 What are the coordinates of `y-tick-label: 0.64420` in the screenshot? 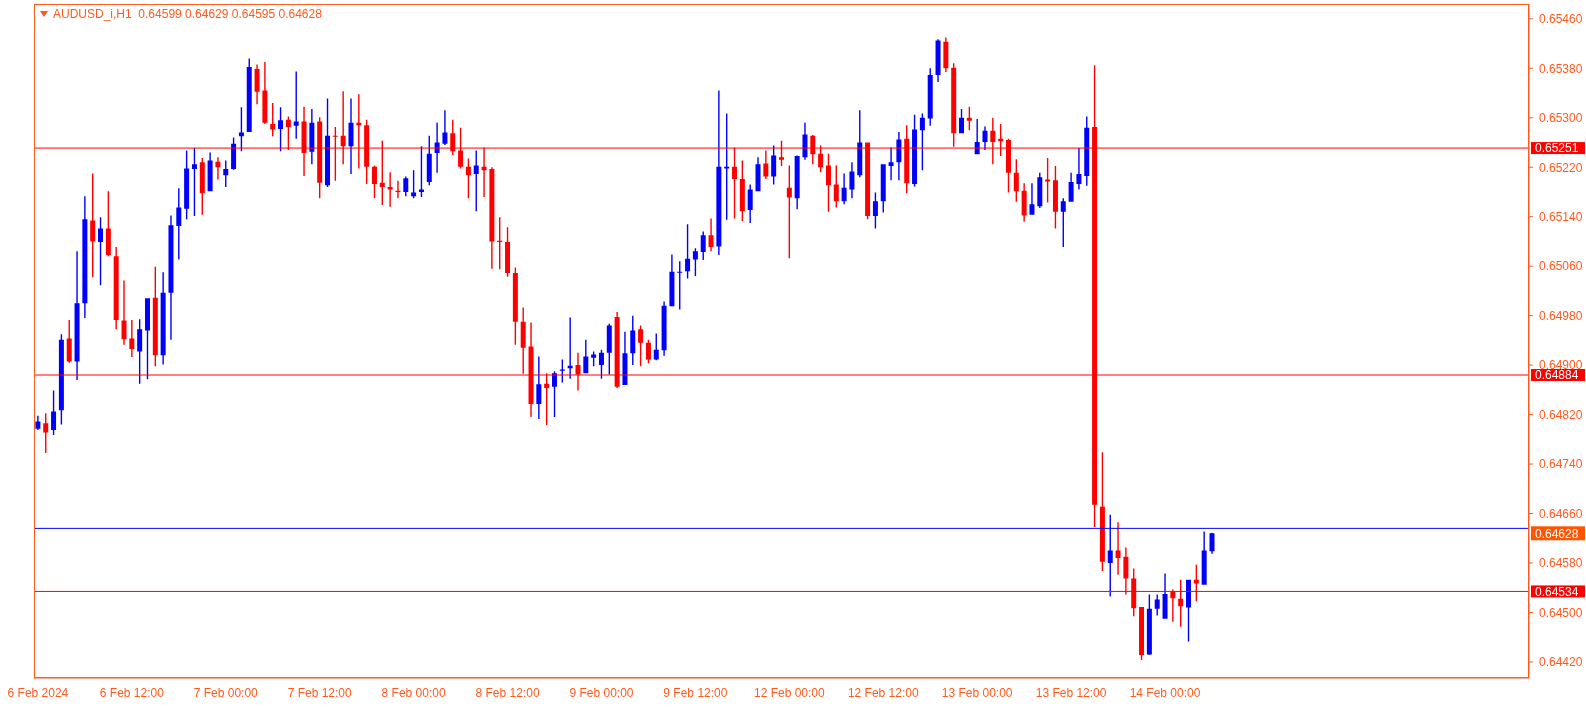 It's located at (1561, 662).